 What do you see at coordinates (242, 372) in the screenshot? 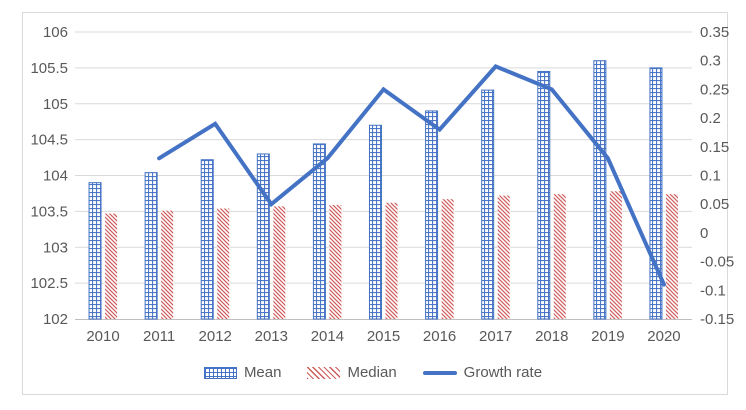
I see `legend-item-mean: Mean` at bounding box center [242, 372].